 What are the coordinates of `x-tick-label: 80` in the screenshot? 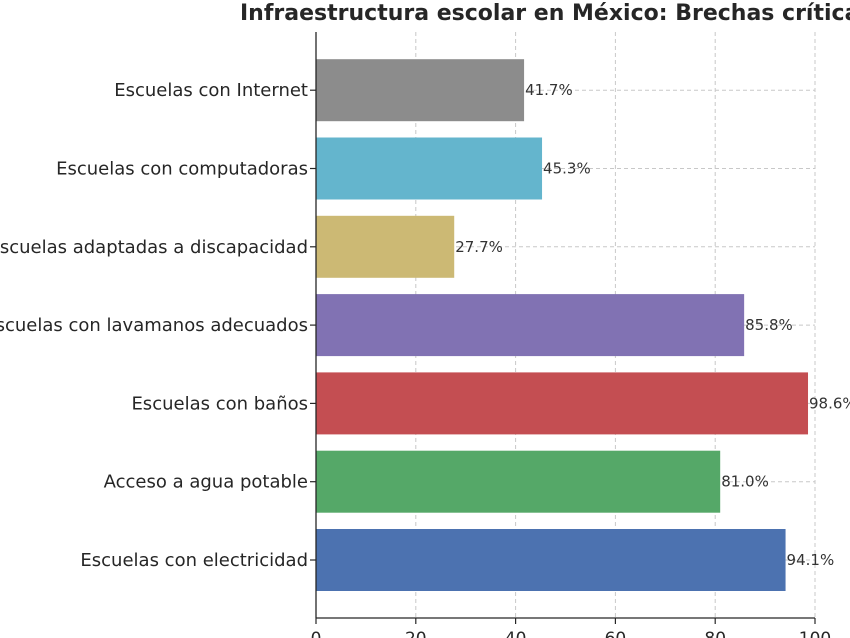 It's located at (715, 633).